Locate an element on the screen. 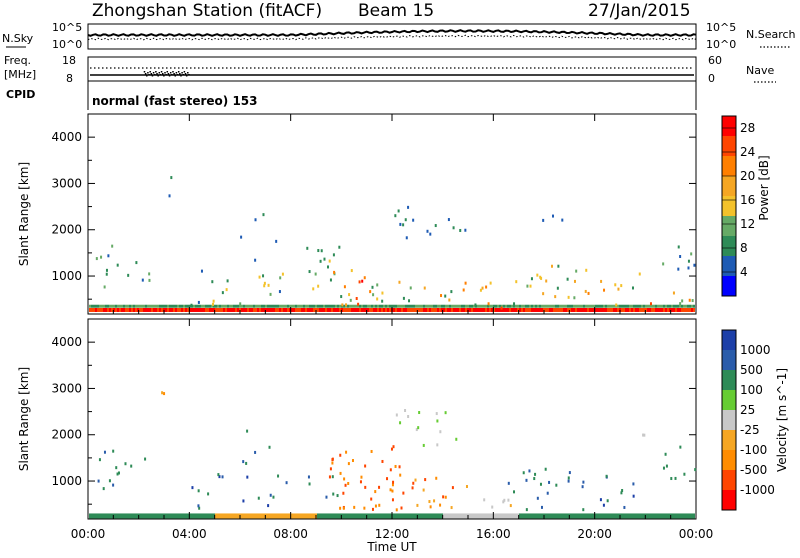  velocity-colorbar-swatch is located at coordinates (729, 340).